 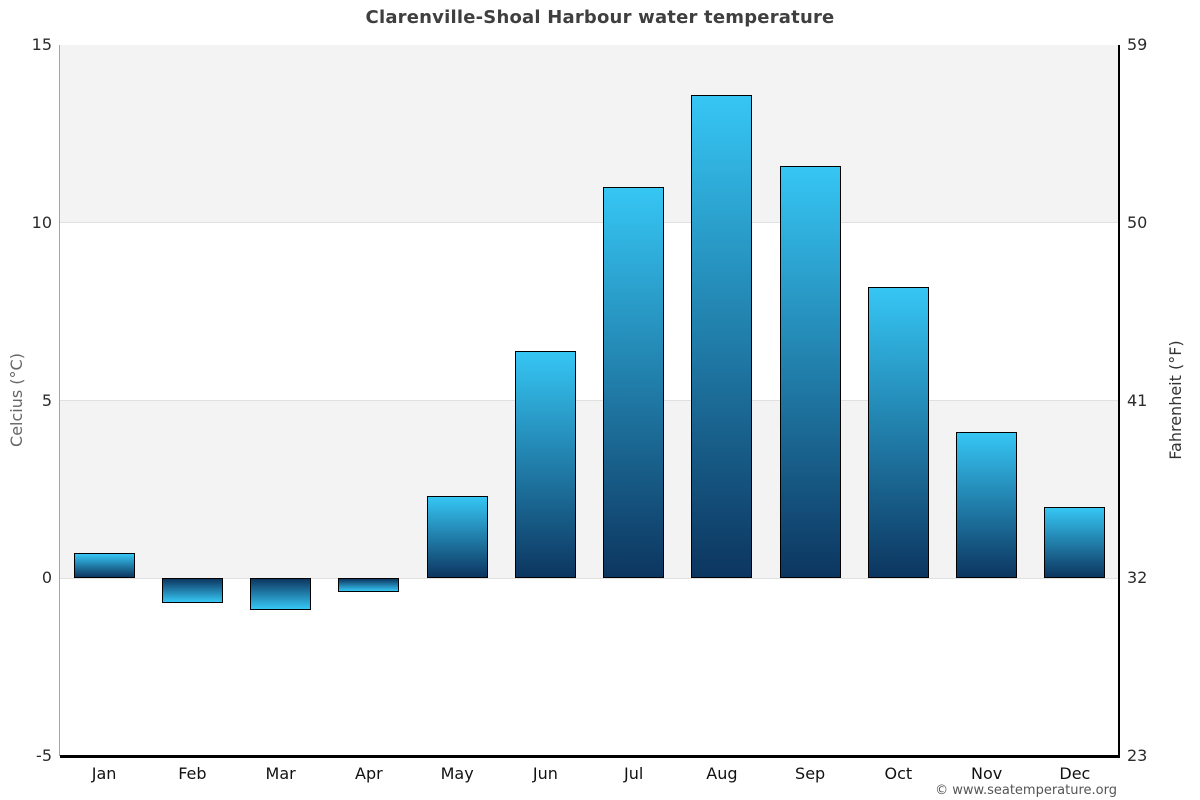 I want to click on bar-jun, so click(x=545, y=464).